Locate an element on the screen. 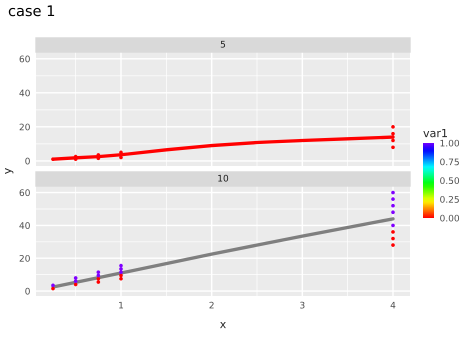  color-bar-label: 0.00 is located at coordinates (450, 218).